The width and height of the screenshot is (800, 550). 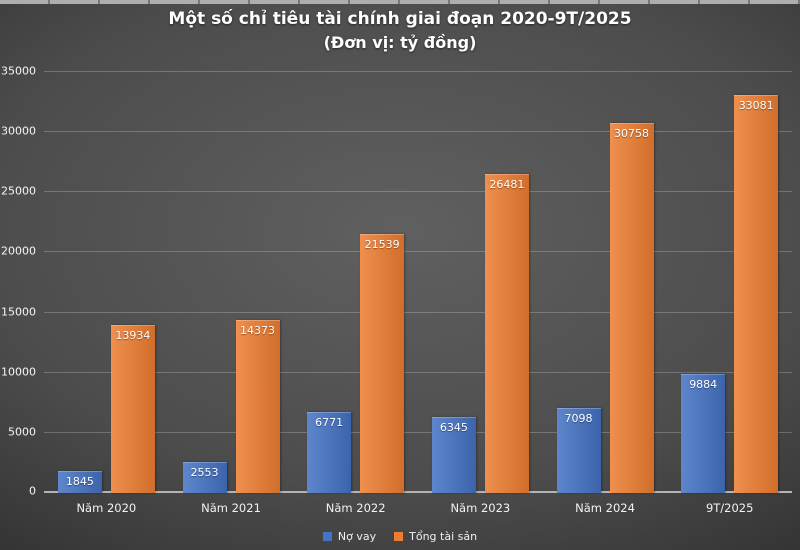 I want to click on y-axis-tick-label: 25000, so click(x=18, y=191).